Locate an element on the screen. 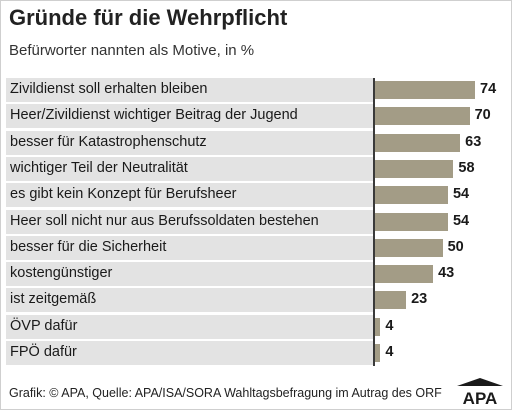 The image size is (512, 410). apa-logo: APA is located at coordinates (480, 391).